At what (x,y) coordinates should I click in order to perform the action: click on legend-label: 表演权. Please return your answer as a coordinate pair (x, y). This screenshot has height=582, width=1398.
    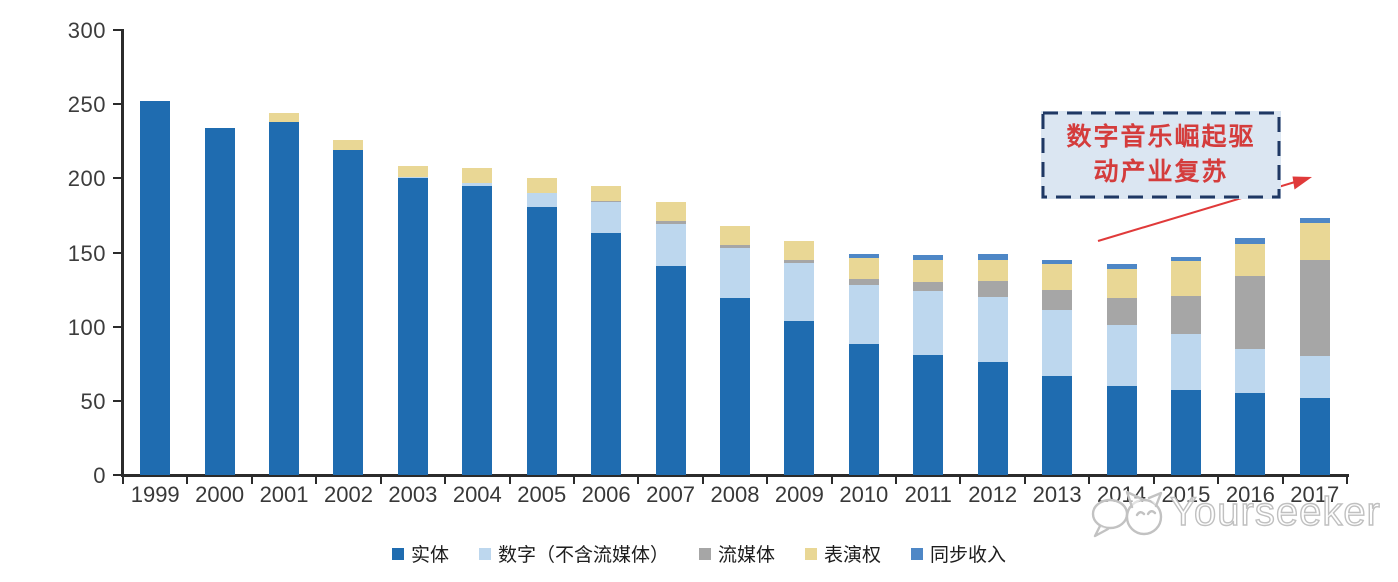
    Looking at the image, I should click on (853, 555).